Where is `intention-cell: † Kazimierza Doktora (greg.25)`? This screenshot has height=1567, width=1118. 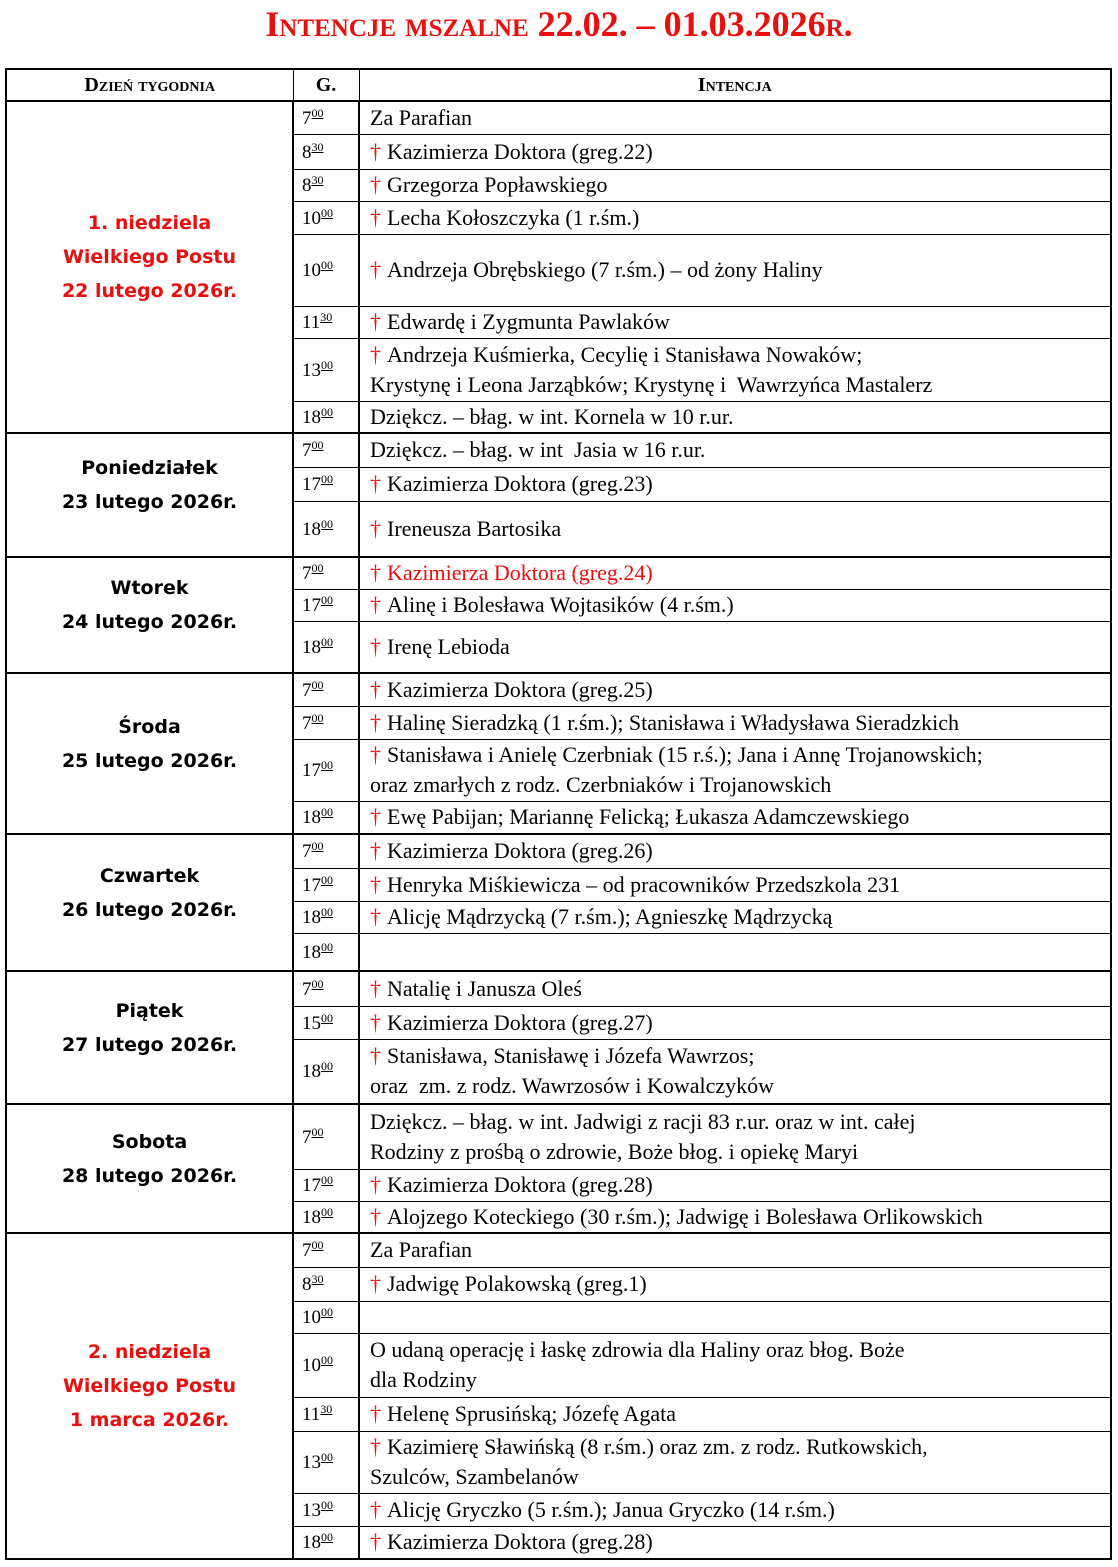
intention-cell: † Kazimierza Doktora (greg.25) is located at coordinates (735, 689).